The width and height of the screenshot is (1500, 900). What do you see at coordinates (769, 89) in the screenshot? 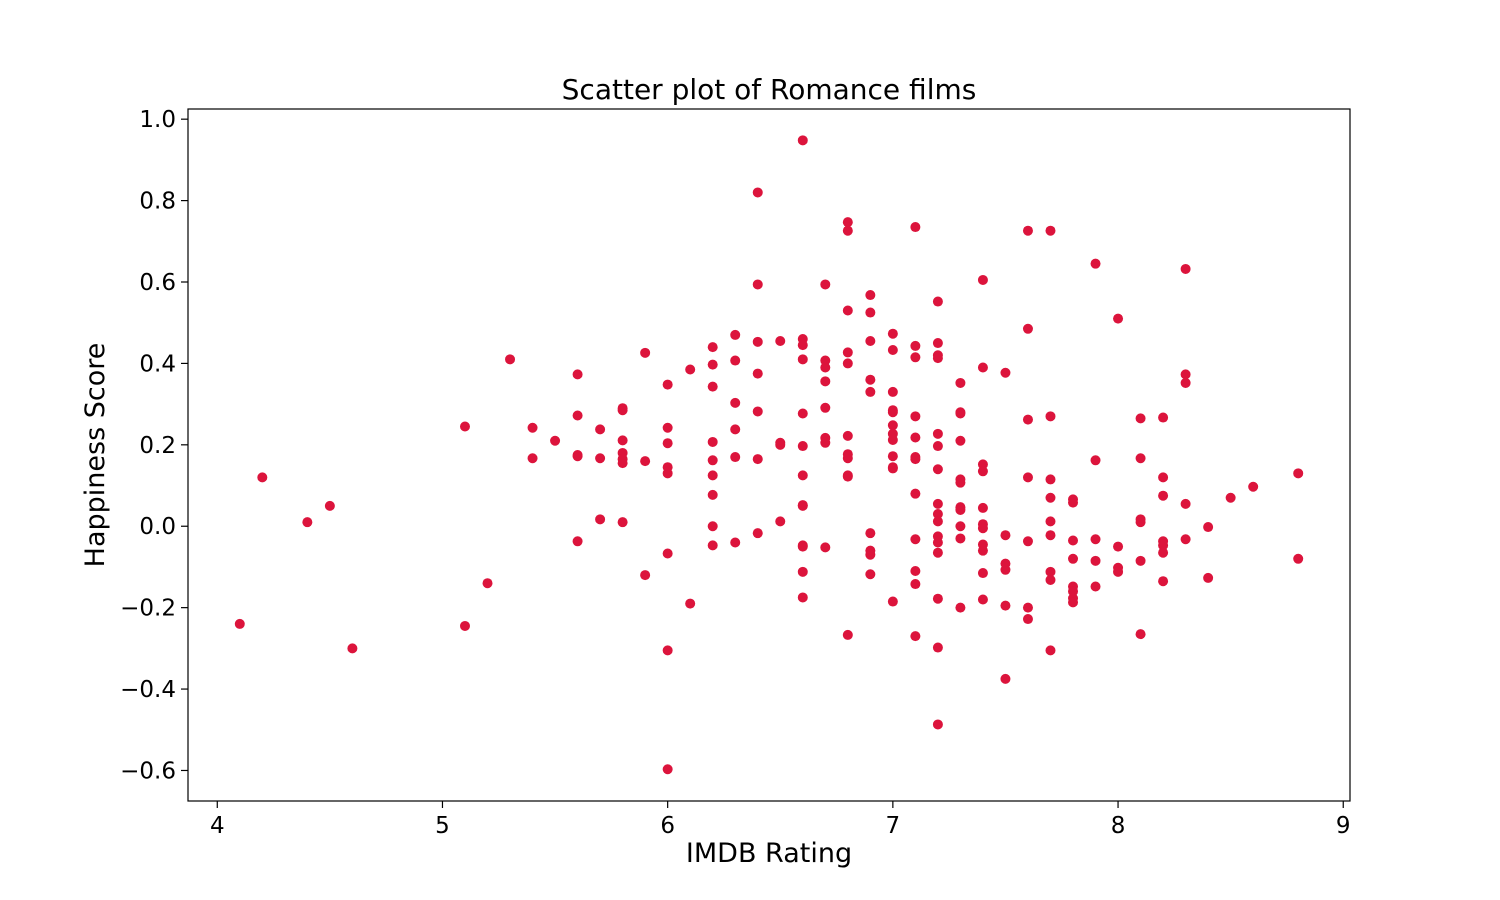
I see `chart-title: Scatter plot of Romance films` at bounding box center [769, 89].